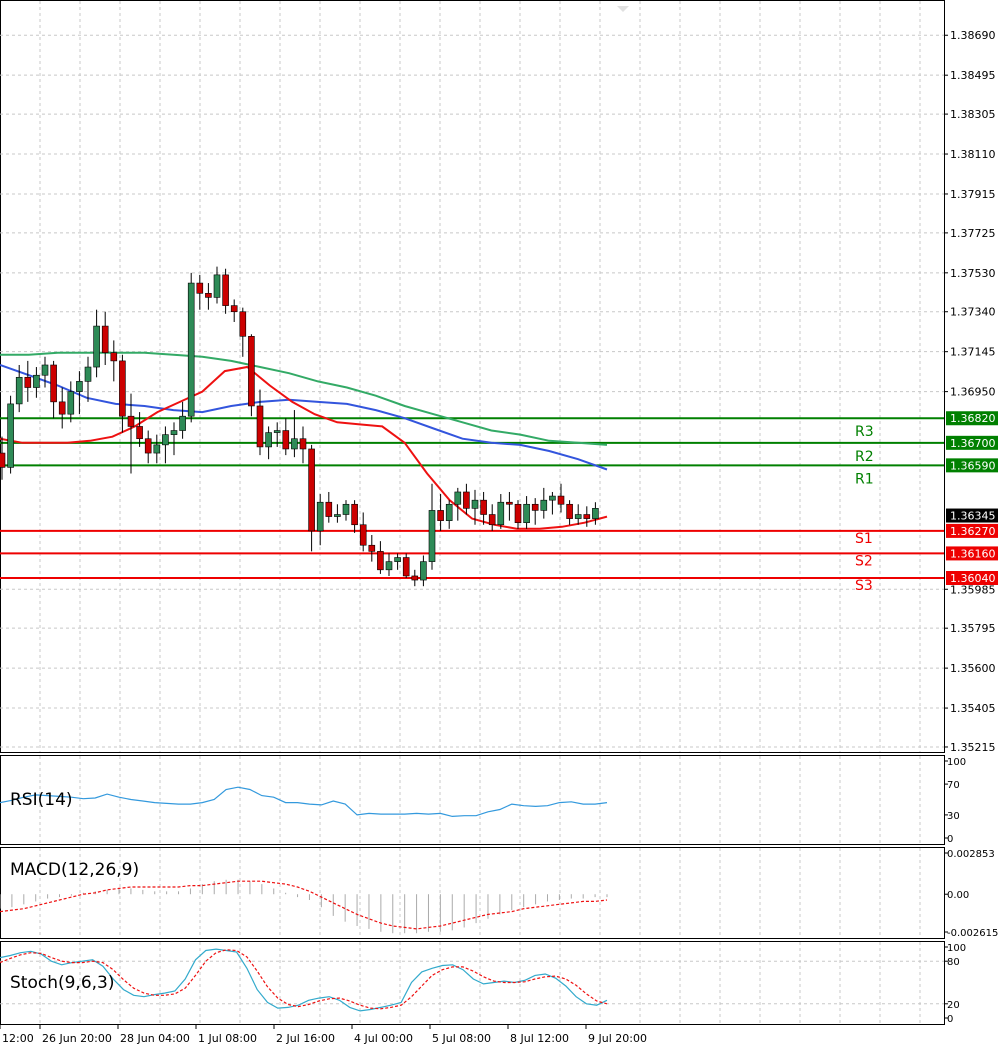 The width and height of the screenshot is (1000, 1051). I want to click on scroll-marker, so click(623, 9).